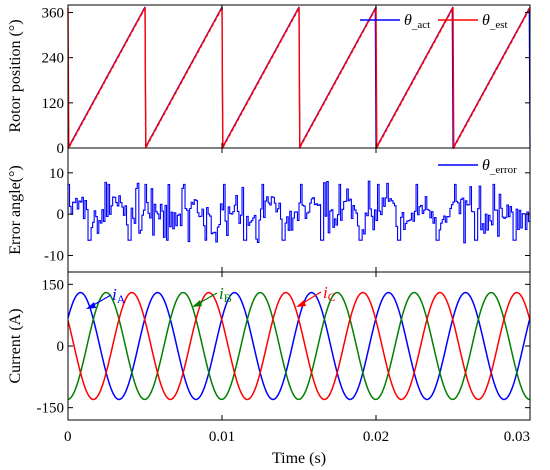 The height and width of the screenshot is (470, 550). Describe the element at coordinates (91, 305) in the screenshot. I see `annotation-iA-arrowhead` at that location.